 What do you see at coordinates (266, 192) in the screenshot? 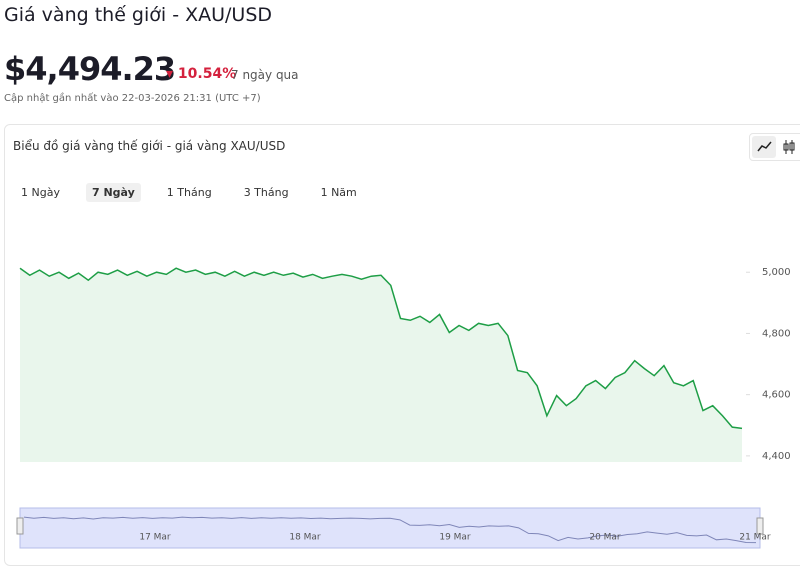
I see `range-tab: 3 Tháng` at bounding box center [266, 192].